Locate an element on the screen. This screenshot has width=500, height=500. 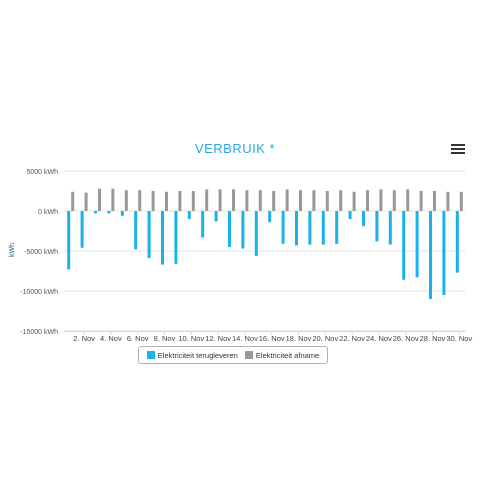
x-tick-label: 28. Nov is located at coordinates (433, 338).